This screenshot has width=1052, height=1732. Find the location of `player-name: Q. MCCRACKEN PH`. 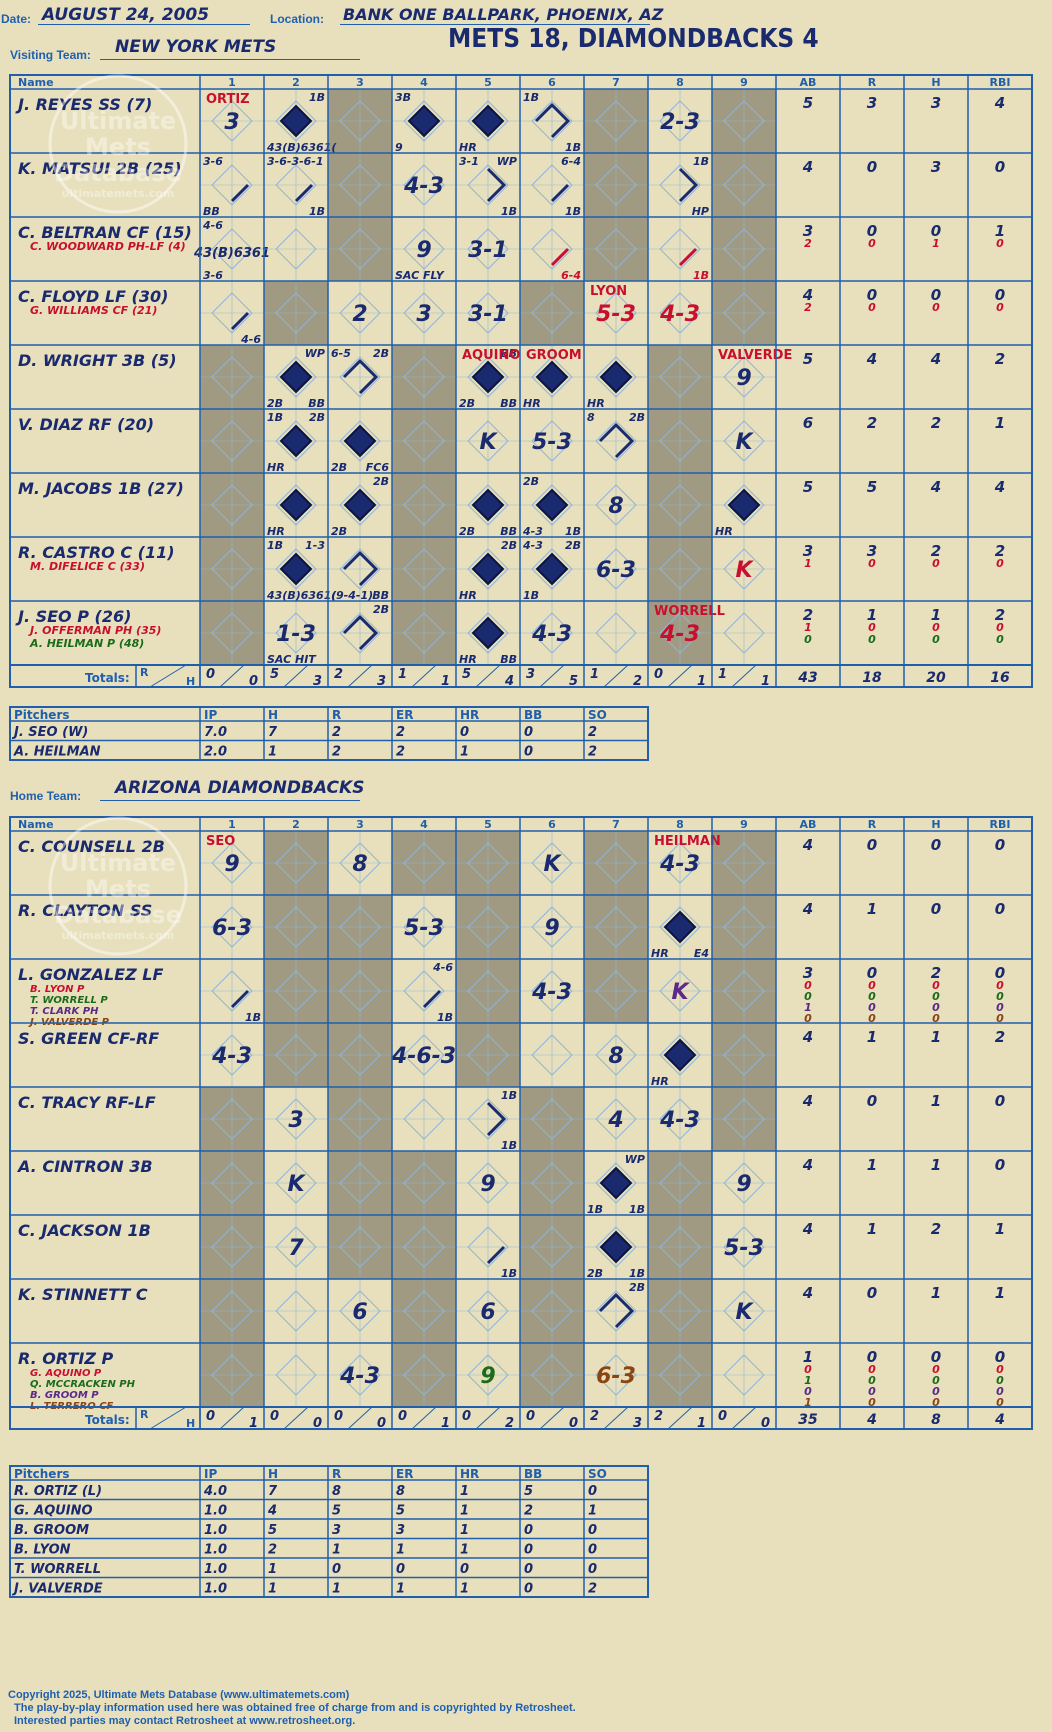

player-name: Q. MCCRACKEN PH is located at coordinates (83, 1384).